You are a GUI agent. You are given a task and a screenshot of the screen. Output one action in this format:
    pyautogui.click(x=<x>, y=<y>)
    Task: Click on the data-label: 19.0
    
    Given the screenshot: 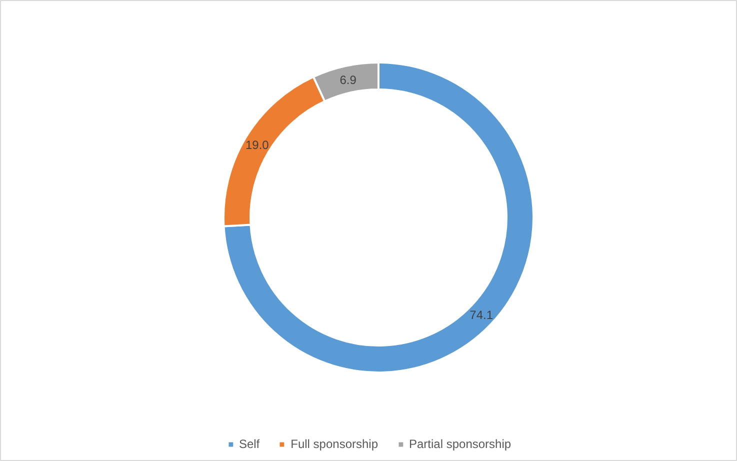 What is the action you would take?
    pyautogui.click(x=257, y=145)
    